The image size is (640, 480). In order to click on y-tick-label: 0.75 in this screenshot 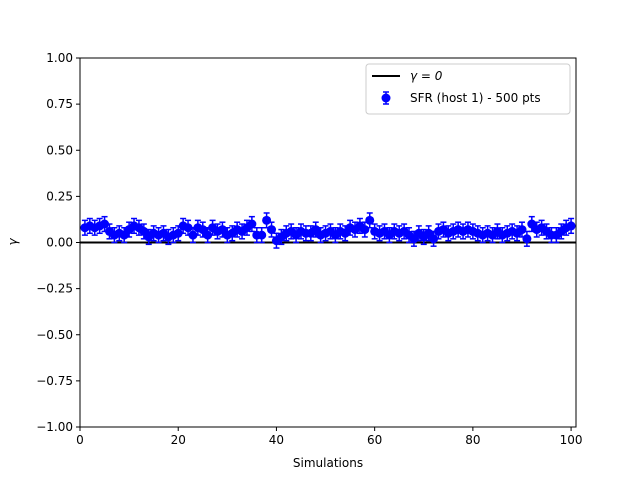, I will do `click(59, 104)`.